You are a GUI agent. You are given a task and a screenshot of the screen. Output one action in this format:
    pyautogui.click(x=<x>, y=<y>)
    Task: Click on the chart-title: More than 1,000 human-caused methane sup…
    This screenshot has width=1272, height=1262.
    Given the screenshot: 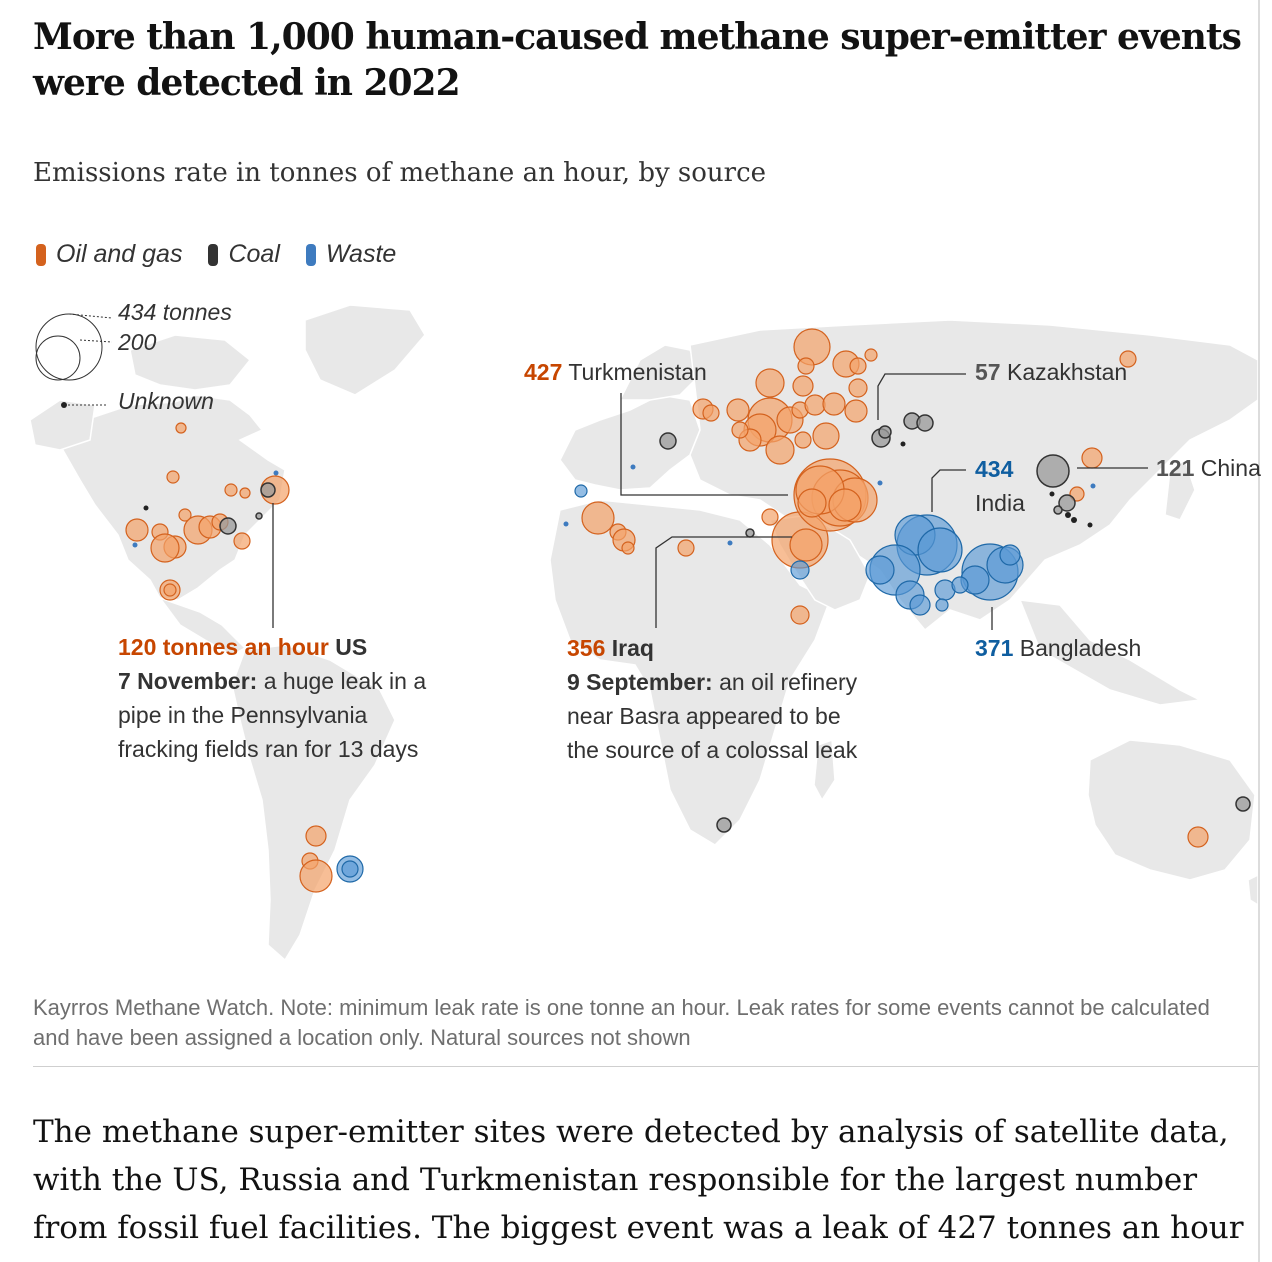 What is the action you would take?
    pyautogui.click(x=637, y=60)
    